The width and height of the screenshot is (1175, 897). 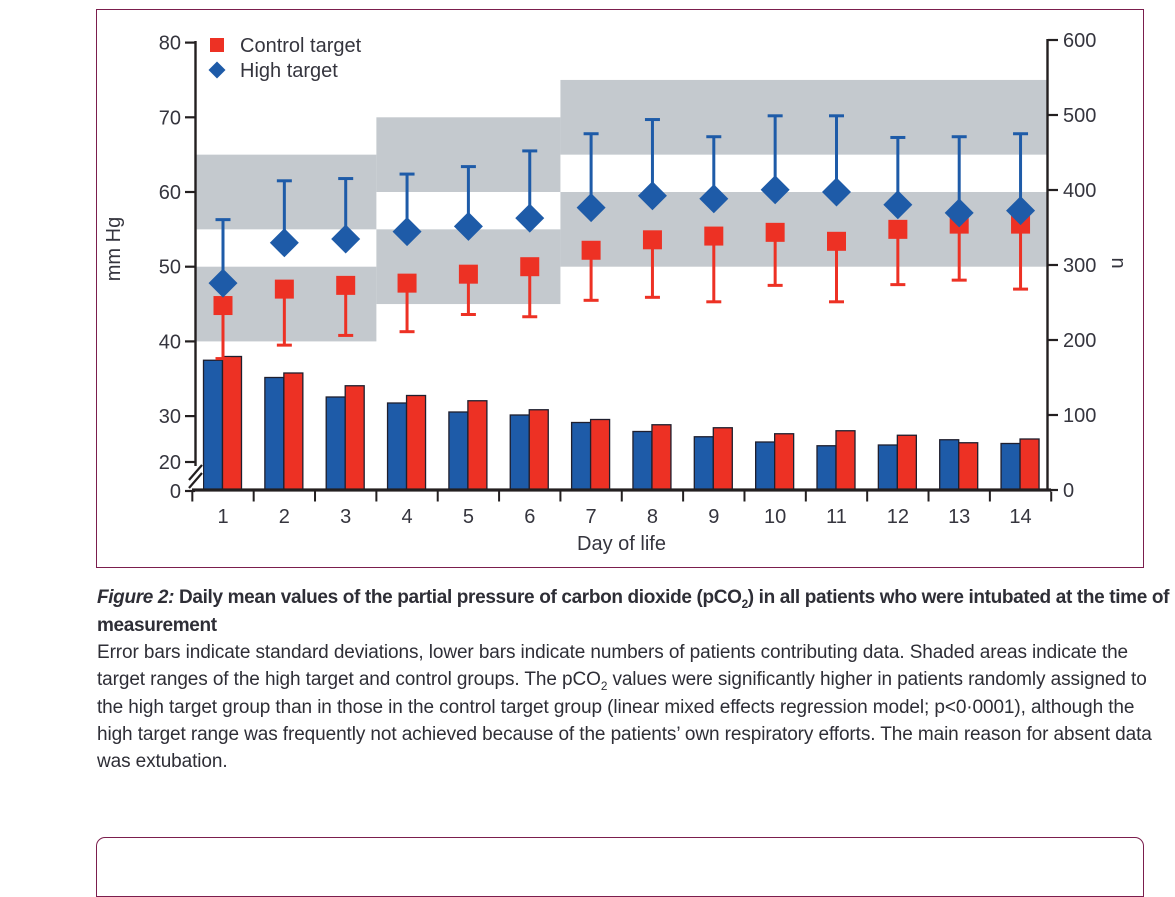 What do you see at coordinates (406, 517) in the screenshot?
I see `x-axis-day-label: 4` at bounding box center [406, 517].